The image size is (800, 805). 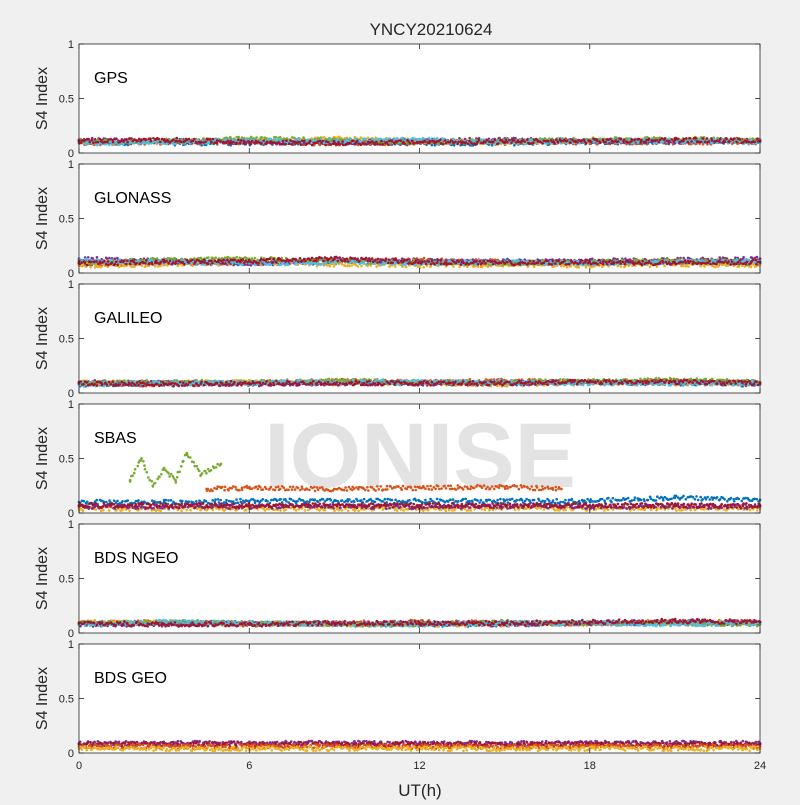 What do you see at coordinates (419, 98) in the screenshot?
I see `plot-area` at bounding box center [419, 98].